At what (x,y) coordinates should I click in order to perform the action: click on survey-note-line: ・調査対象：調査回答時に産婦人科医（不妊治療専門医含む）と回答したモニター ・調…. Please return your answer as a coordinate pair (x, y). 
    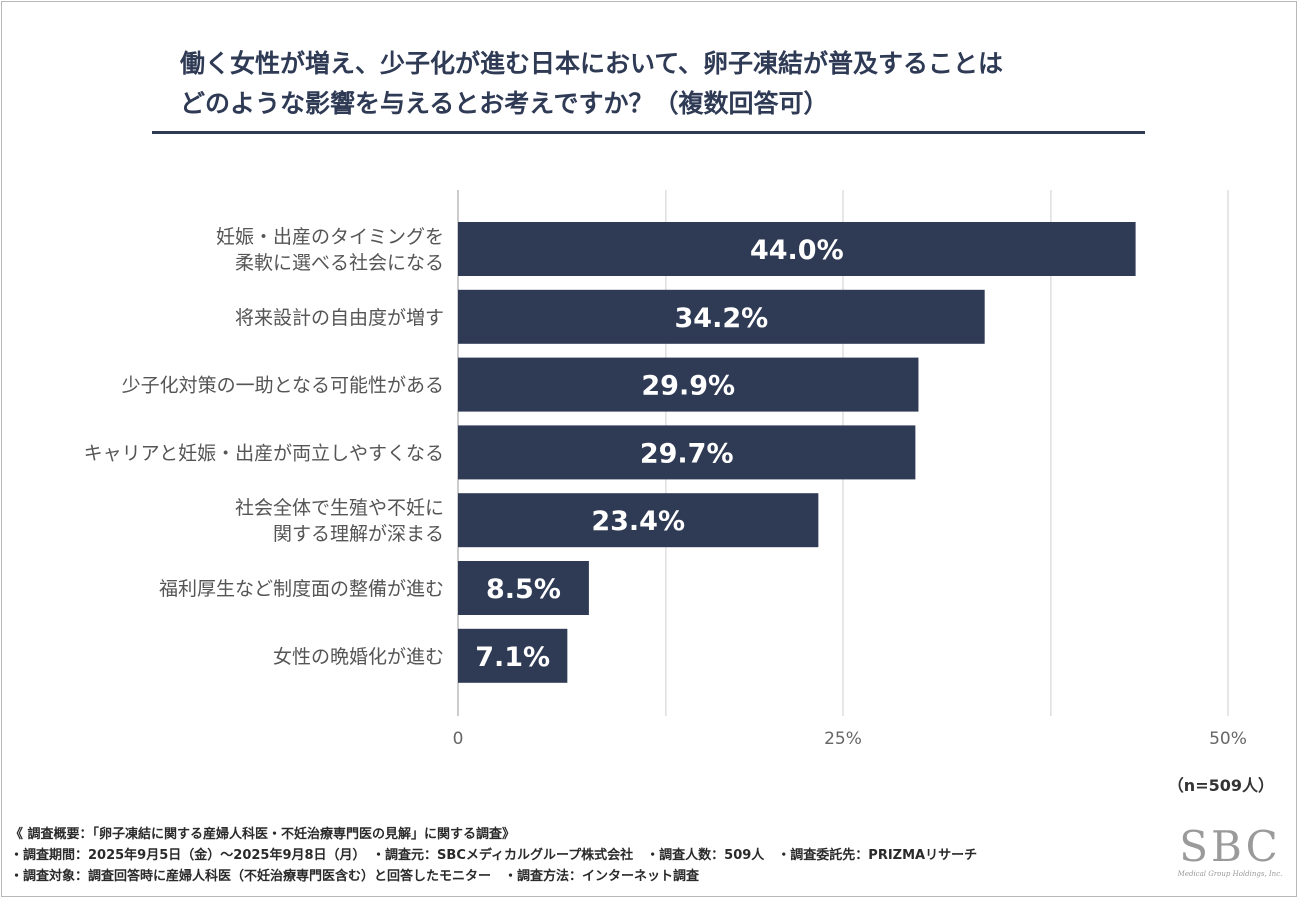
    Looking at the image, I should click on (355, 876).